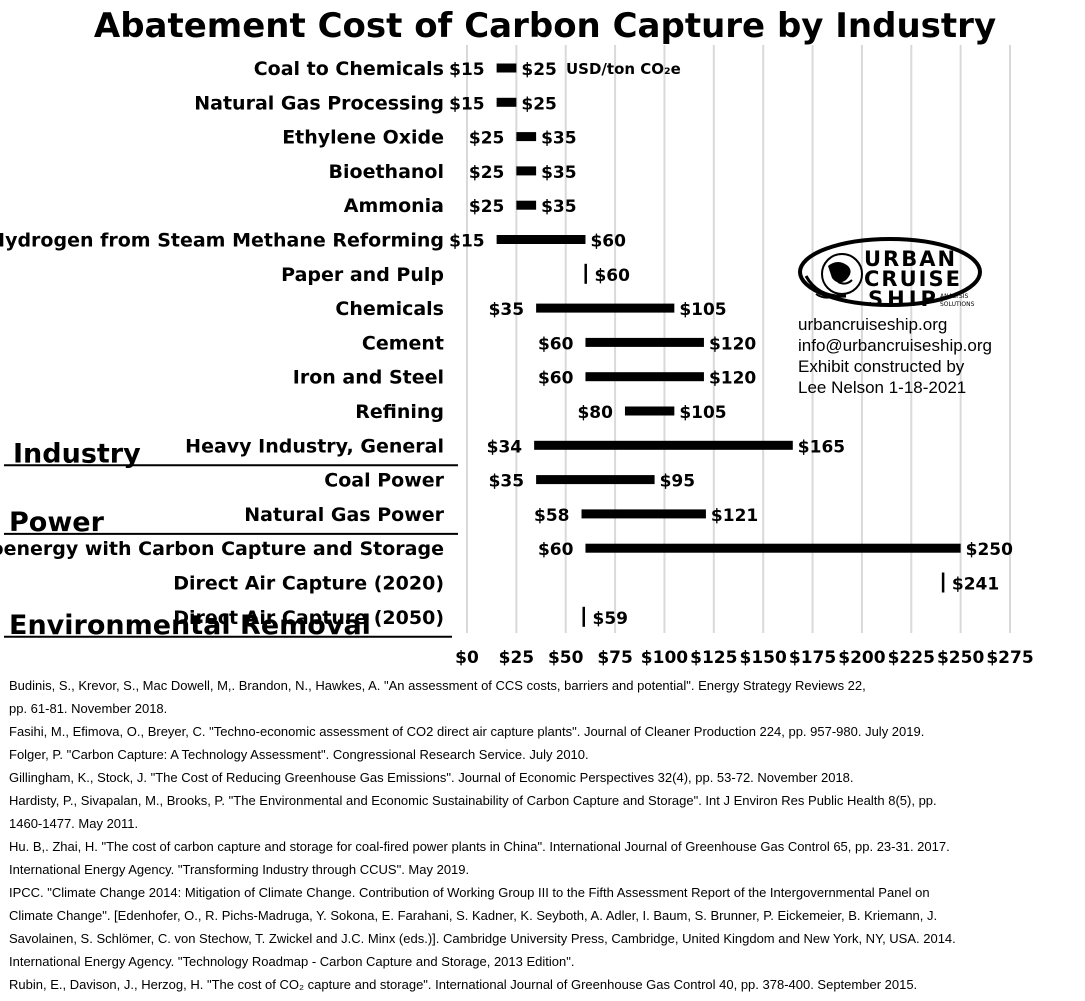 The height and width of the screenshot is (1001, 1085). What do you see at coordinates (344, 515) in the screenshot?
I see `category-label: Natural Gas Power` at bounding box center [344, 515].